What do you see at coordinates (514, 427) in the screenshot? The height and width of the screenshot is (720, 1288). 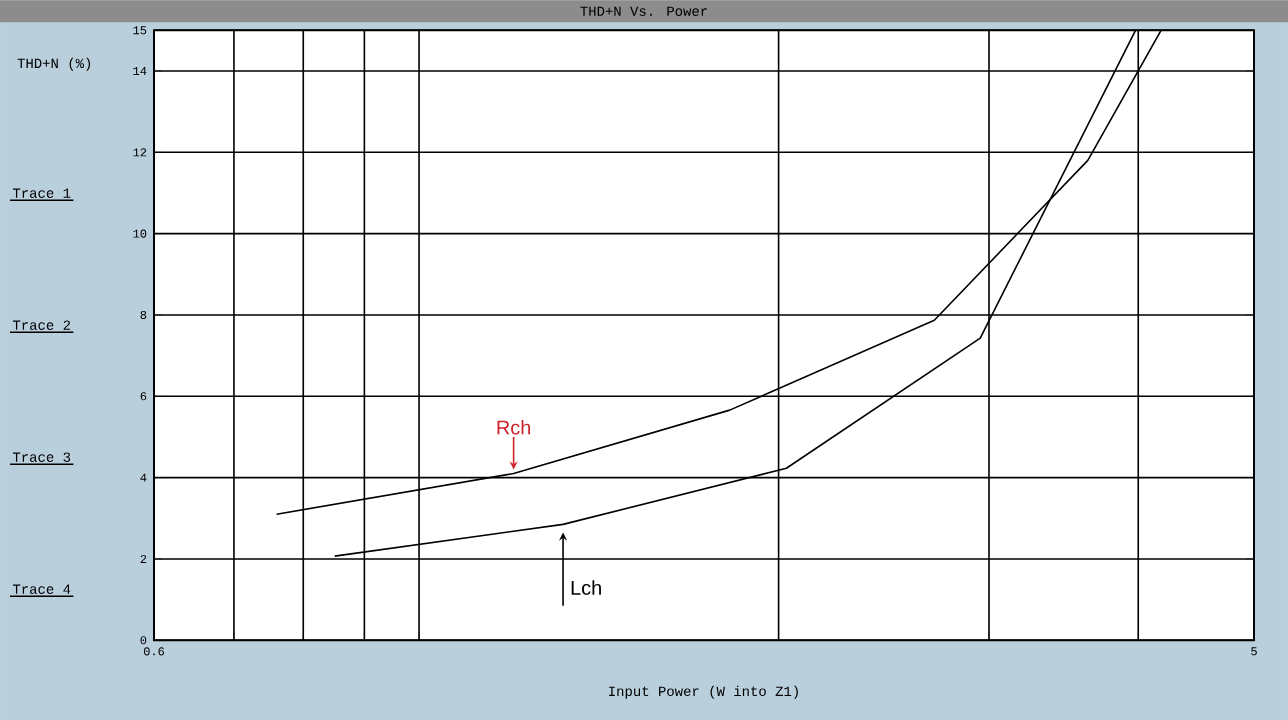 I see `series-label: Rch` at bounding box center [514, 427].